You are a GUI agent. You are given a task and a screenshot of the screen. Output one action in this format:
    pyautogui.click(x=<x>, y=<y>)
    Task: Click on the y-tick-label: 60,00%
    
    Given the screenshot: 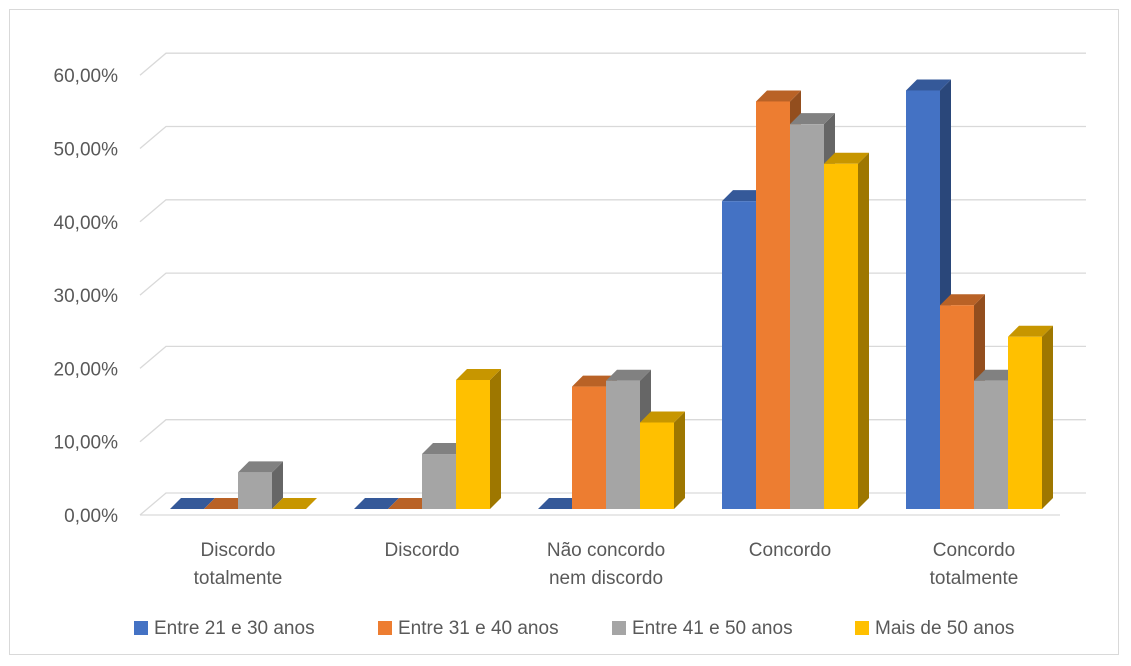 What is the action you would take?
    pyautogui.click(x=86, y=76)
    